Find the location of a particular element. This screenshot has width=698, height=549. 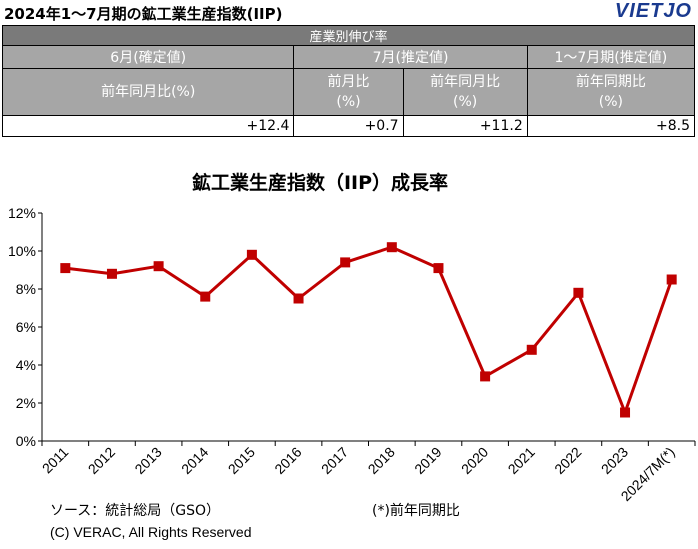

value-period-yoy: +8.5 is located at coordinates (611, 126).